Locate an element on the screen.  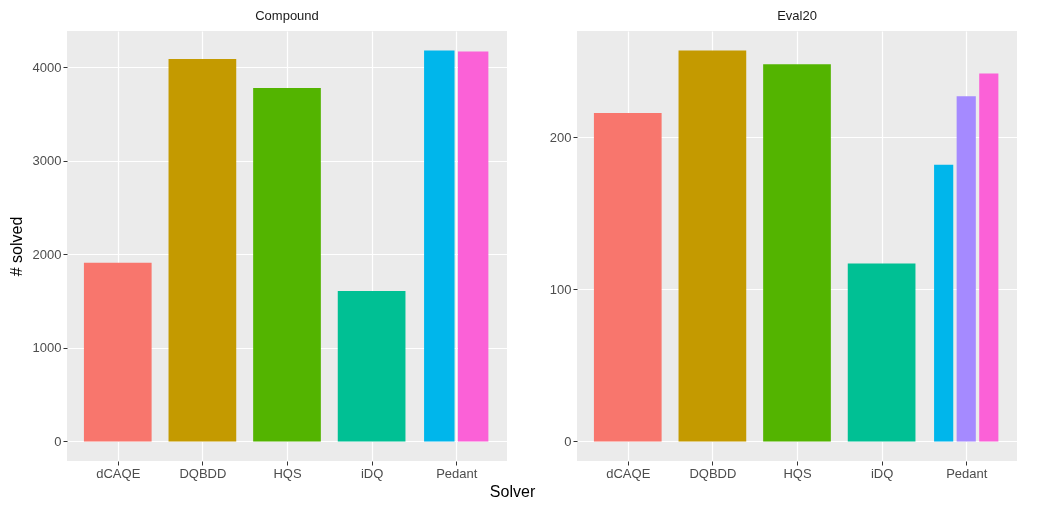
chart-title: Compound is located at coordinates (287, 15).